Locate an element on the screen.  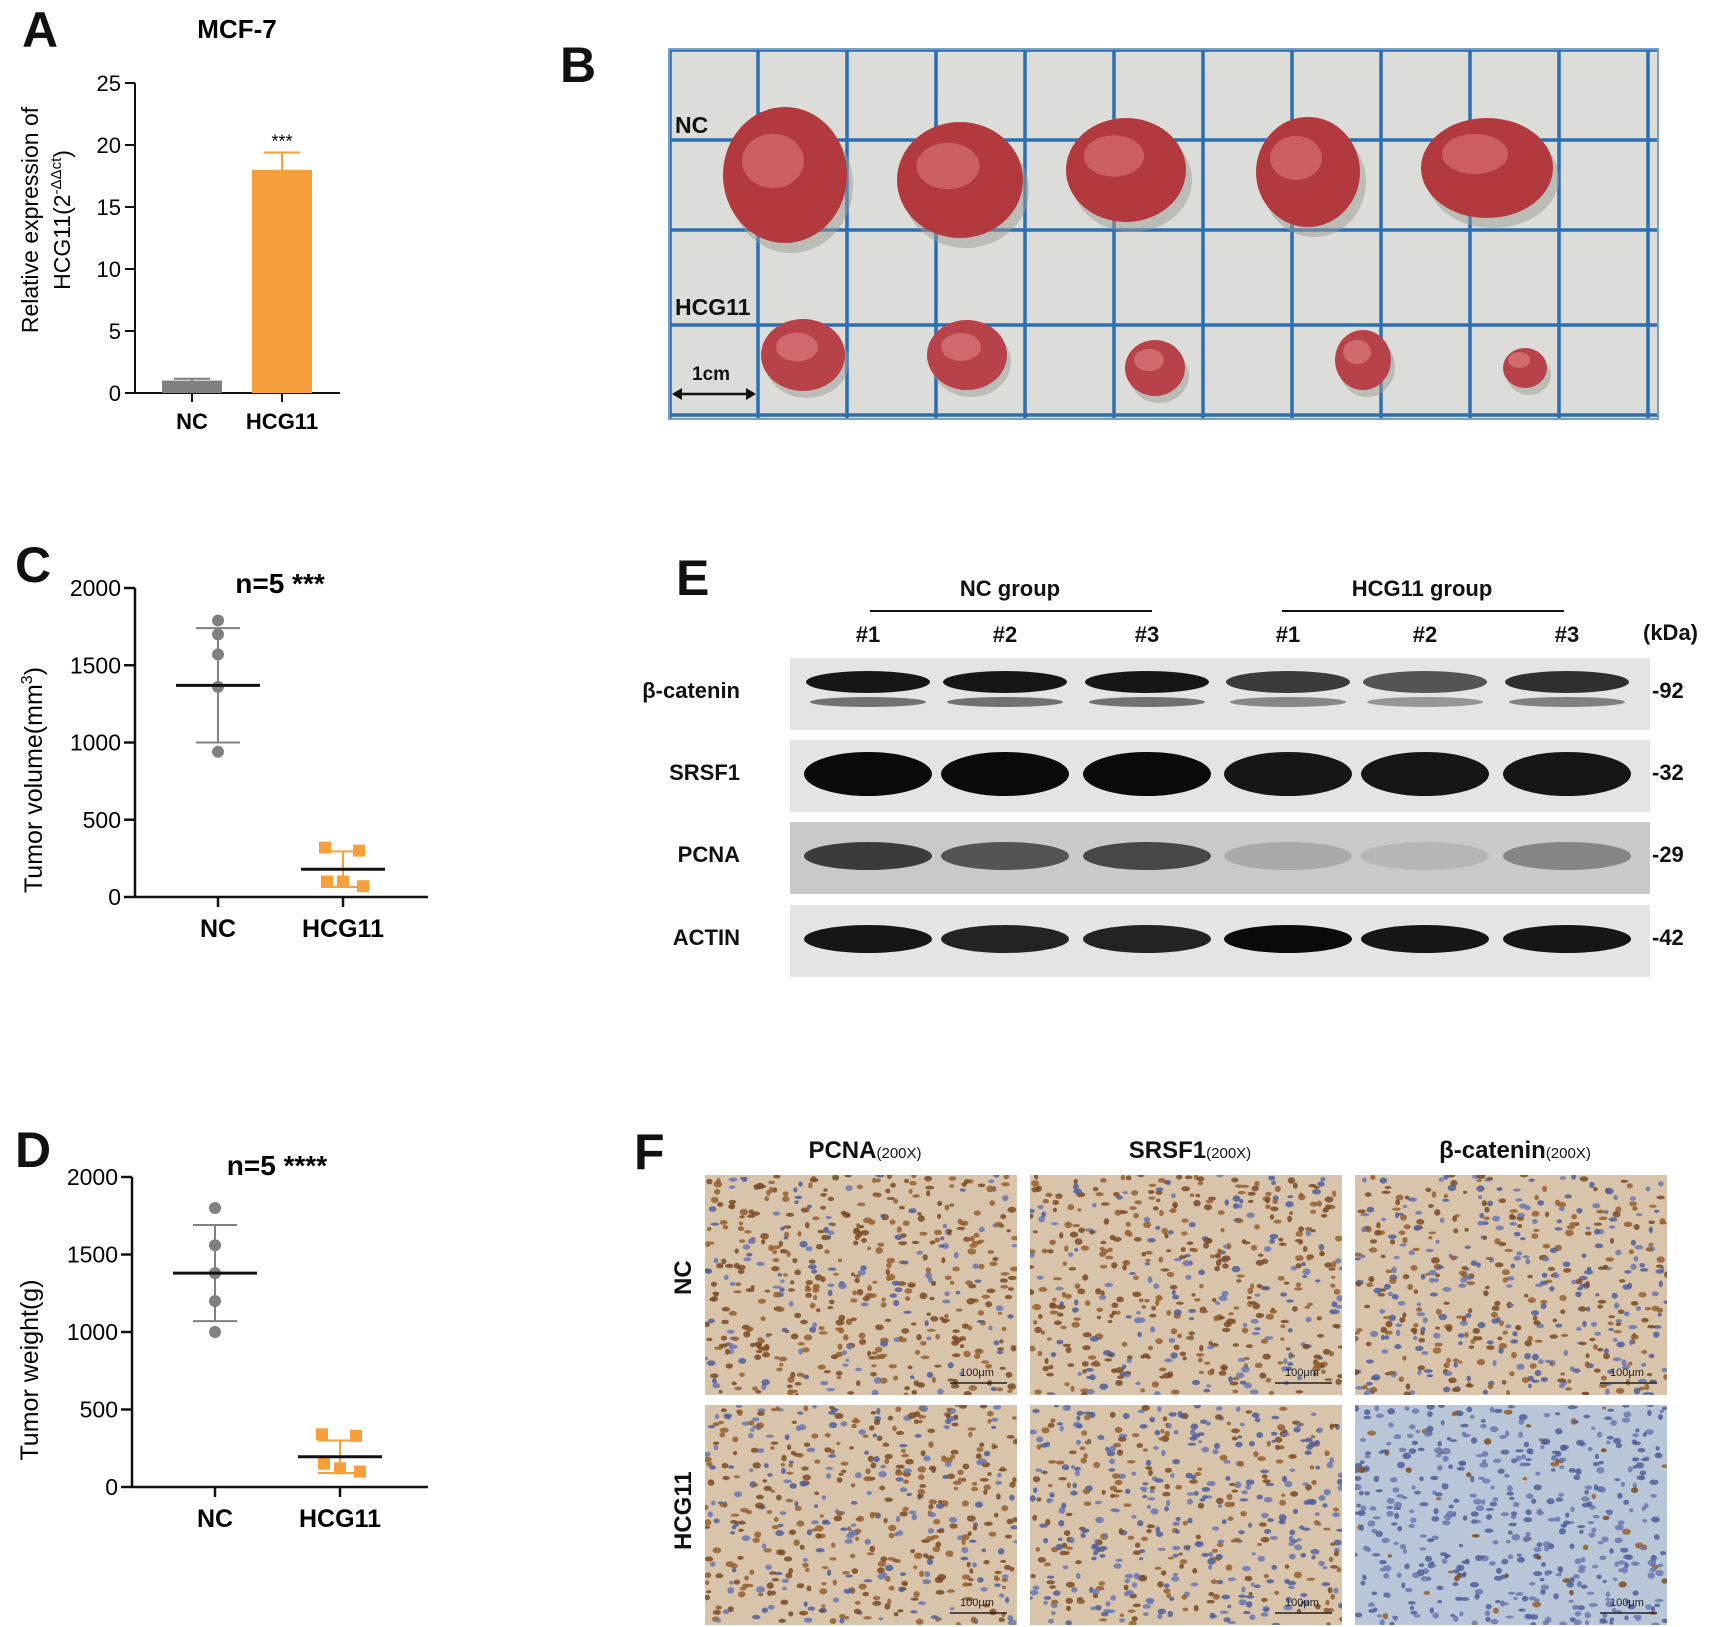
blot-group-hcg11: HCG11 group is located at coordinates (1422, 588).